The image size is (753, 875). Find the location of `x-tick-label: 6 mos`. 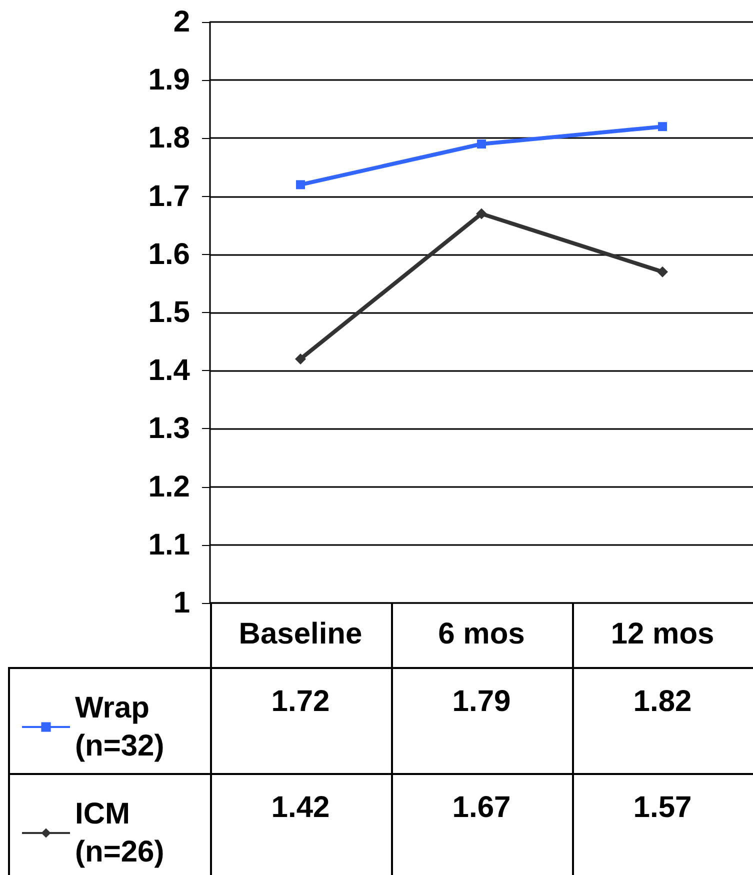

x-tick-label: 6 mos is located at coordinates (481, 634).